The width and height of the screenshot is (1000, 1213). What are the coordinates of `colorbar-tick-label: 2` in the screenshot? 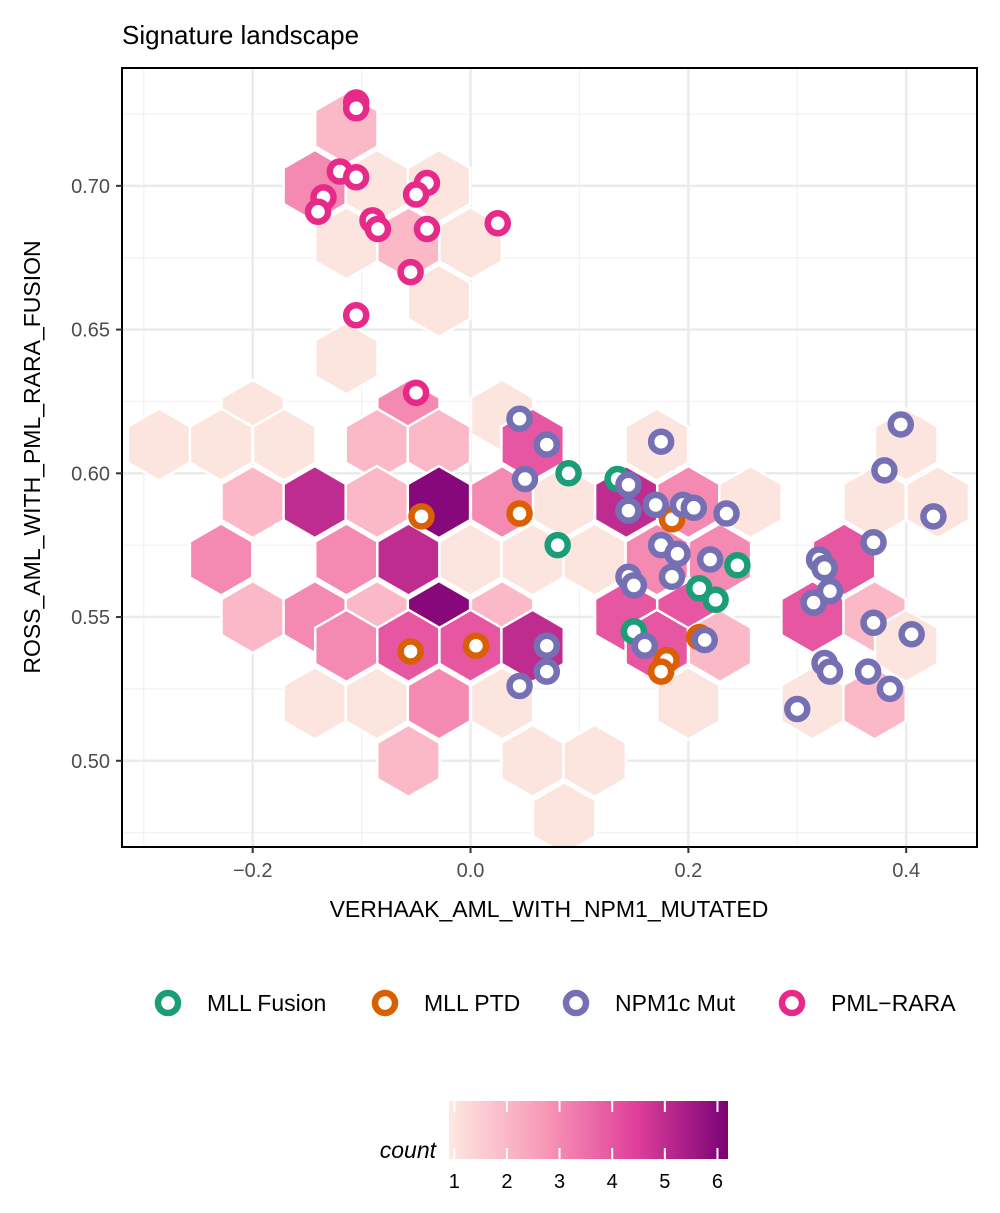 It's located at (506, 1182).